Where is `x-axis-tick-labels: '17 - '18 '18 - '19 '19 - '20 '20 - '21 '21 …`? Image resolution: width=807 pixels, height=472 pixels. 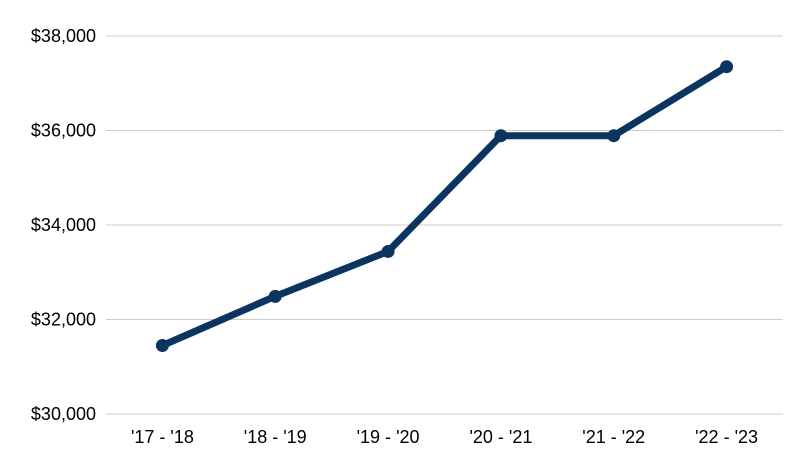 x-axis-tick-labels: '17 - '18 '18 - '19 '19 - '20 '20 - '21 '21 … is located at coordinates (444, 437).